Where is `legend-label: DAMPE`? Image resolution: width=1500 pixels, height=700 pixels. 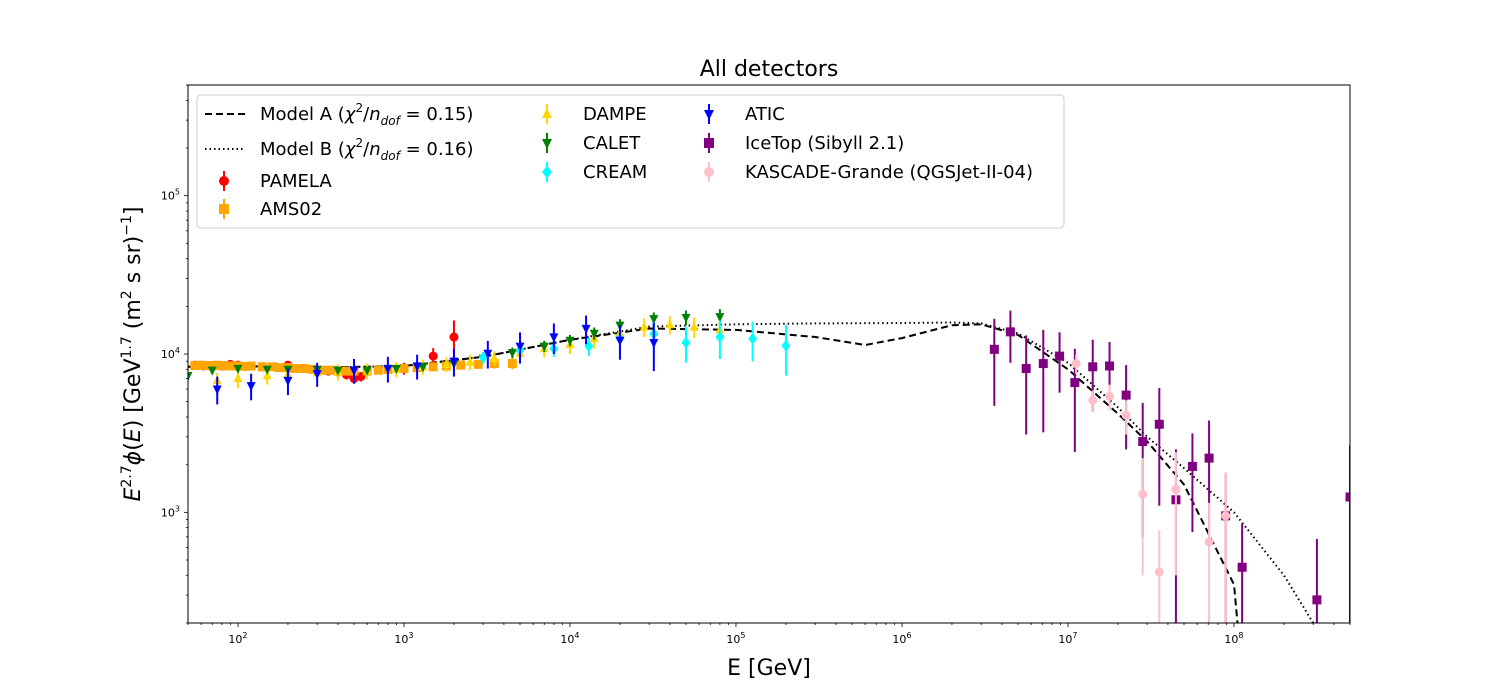 legend-label: DAMPE is located at coordinates (615, 114).